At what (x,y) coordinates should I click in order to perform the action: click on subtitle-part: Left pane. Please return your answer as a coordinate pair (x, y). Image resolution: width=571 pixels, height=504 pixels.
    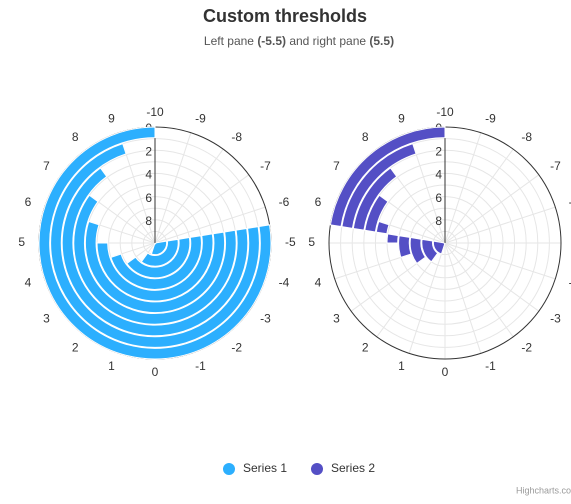
    Looking at the image, I should click on (230, 41).